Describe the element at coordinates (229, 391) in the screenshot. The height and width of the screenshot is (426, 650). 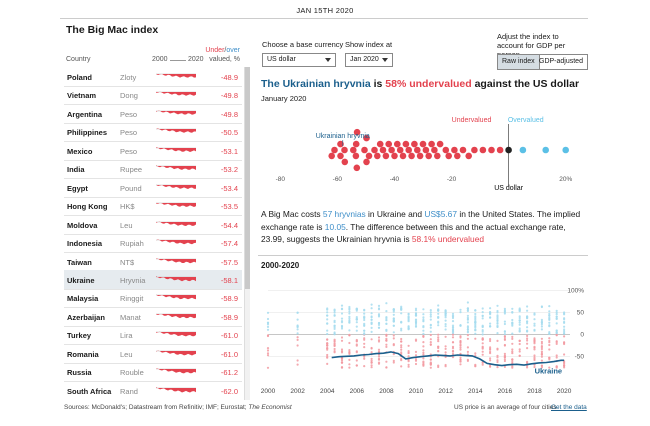
I see `valuation-value: -62.0` at that location.